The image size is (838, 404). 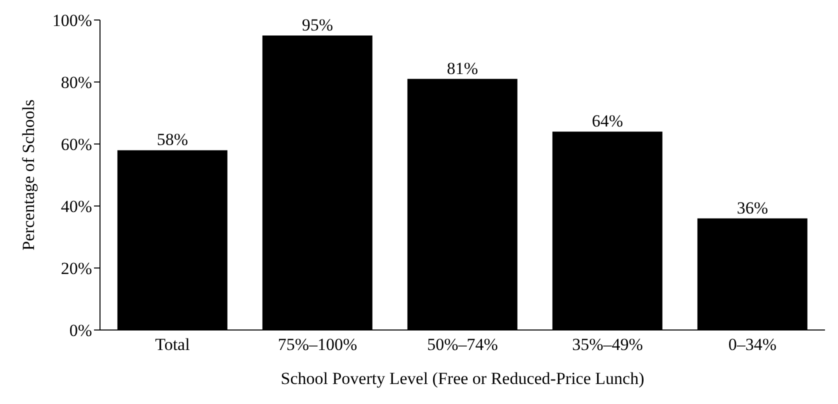 I want to click on x-tick-label: 50%–74%, so click(x=462, y=344).